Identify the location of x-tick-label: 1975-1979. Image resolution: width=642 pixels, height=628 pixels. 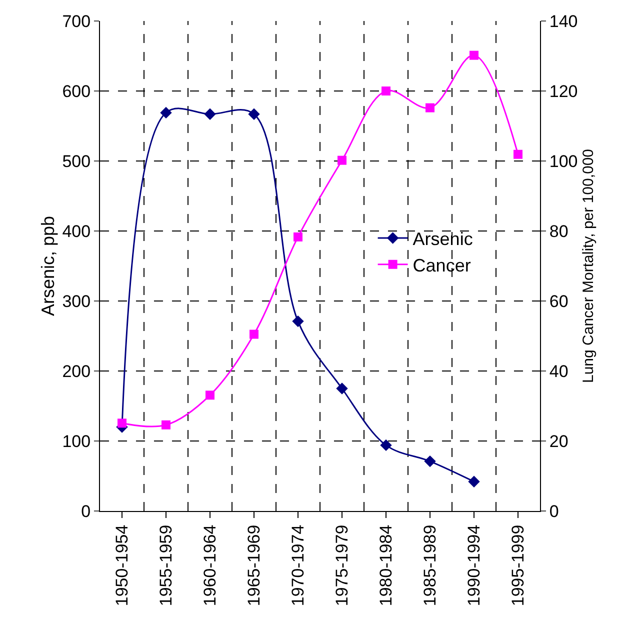
(342, 565).